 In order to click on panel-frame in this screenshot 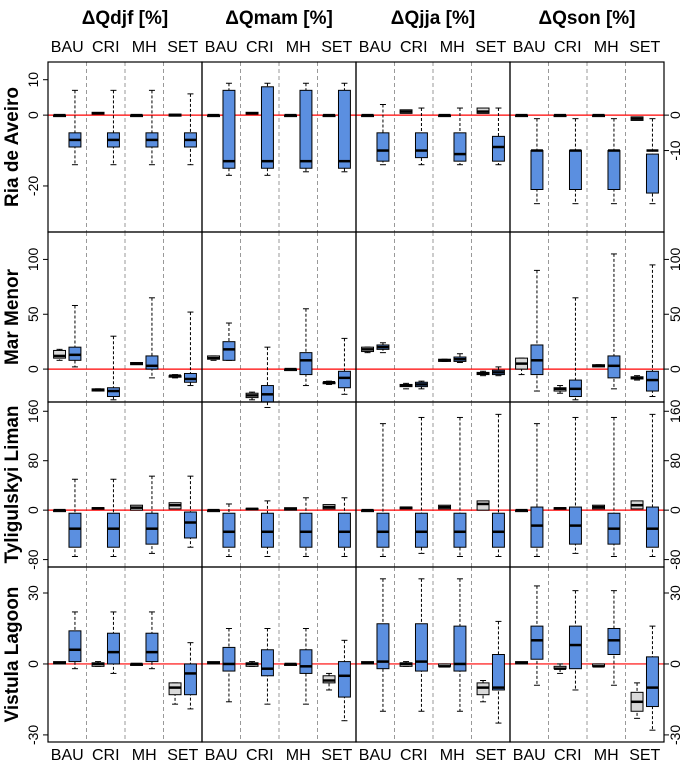, I will do `click(587, 654)`.